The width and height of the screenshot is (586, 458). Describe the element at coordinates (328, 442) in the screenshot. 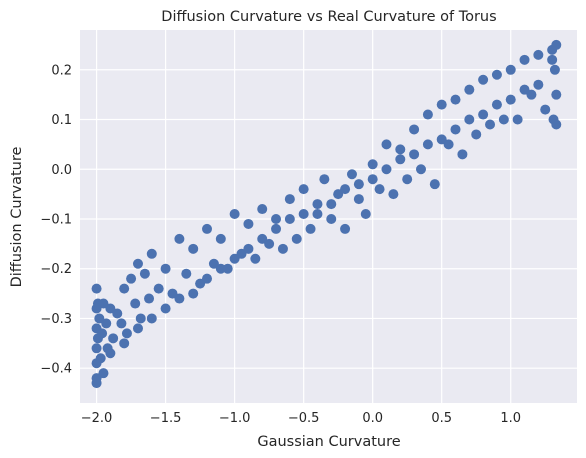

I see `x-axis-label: Gaussian Curvature` at that location.